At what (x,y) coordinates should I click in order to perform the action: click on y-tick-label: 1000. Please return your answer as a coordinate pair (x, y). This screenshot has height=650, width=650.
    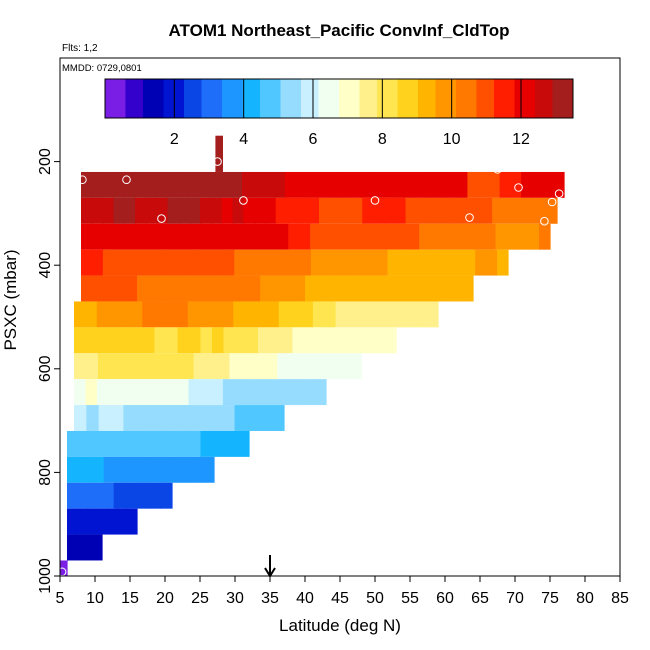
    Looking at the image, I should click on (45, 576).